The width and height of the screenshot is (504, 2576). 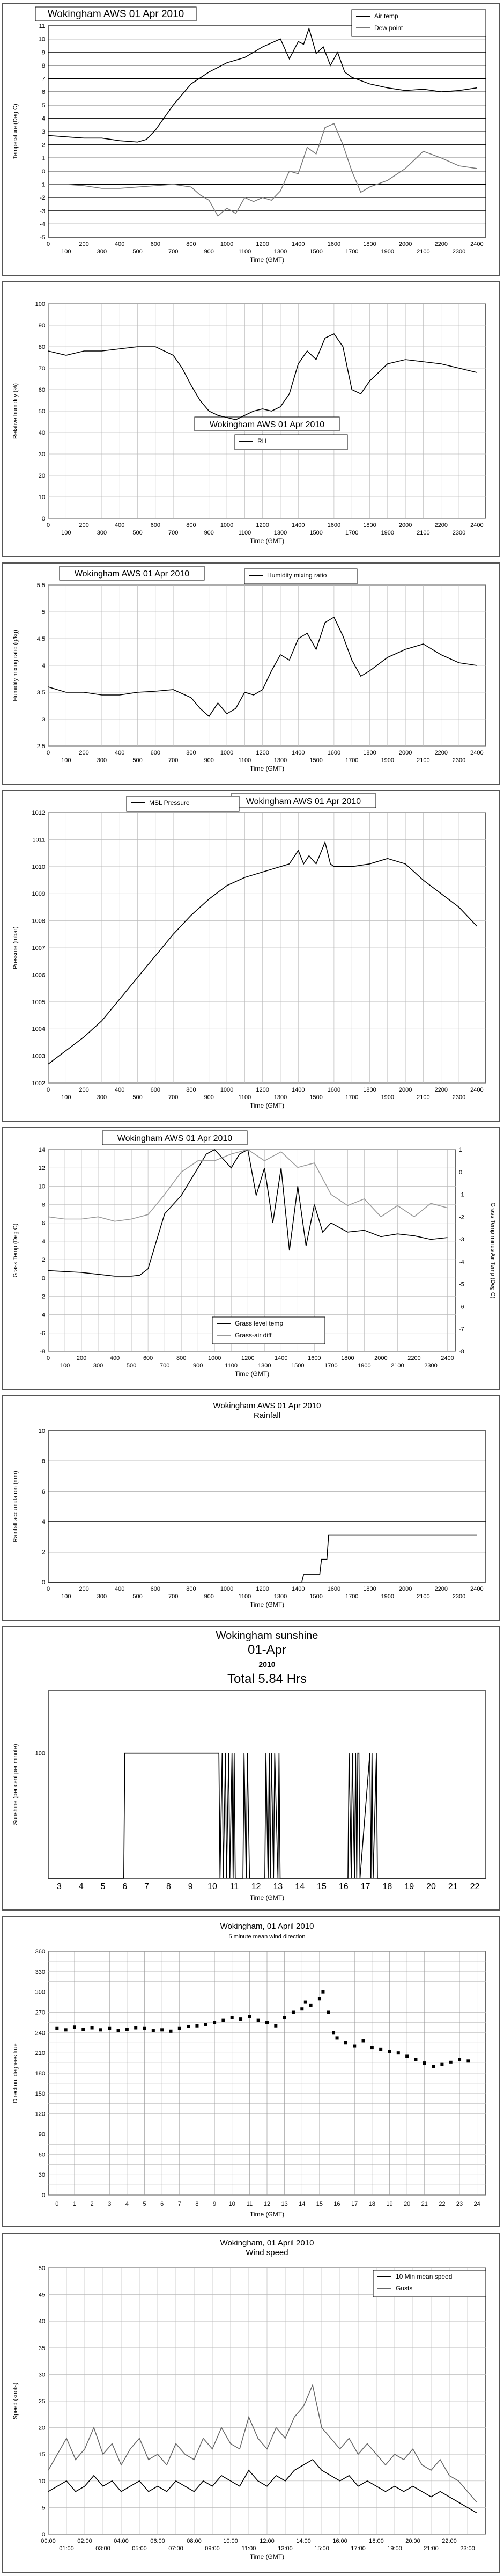 What do you see at coordinates (319, 2204) in the screenshot?
I see `x-tick-label: 15` at bounding box center [319, 2204].